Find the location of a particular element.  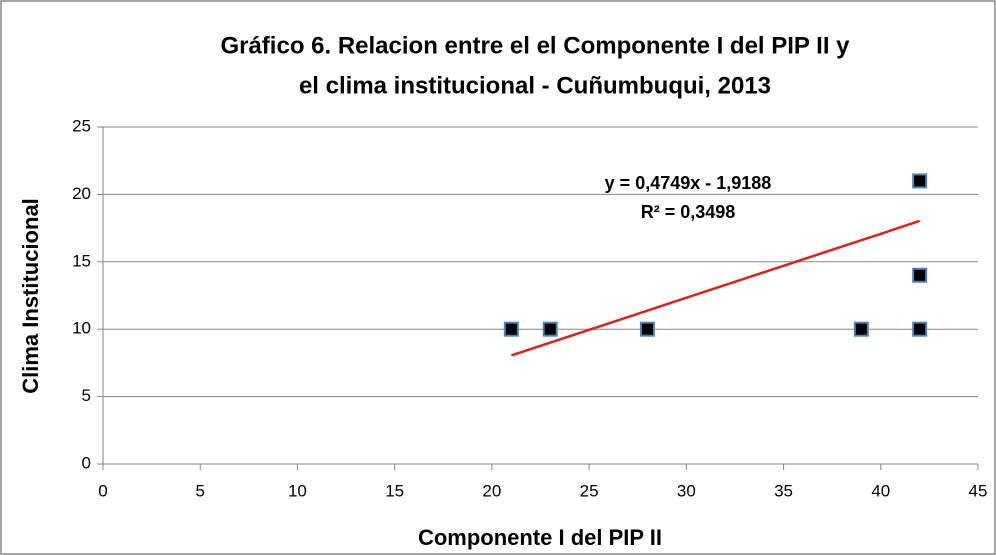

y-tick-label: 15 is located at coordinates (81, 260).